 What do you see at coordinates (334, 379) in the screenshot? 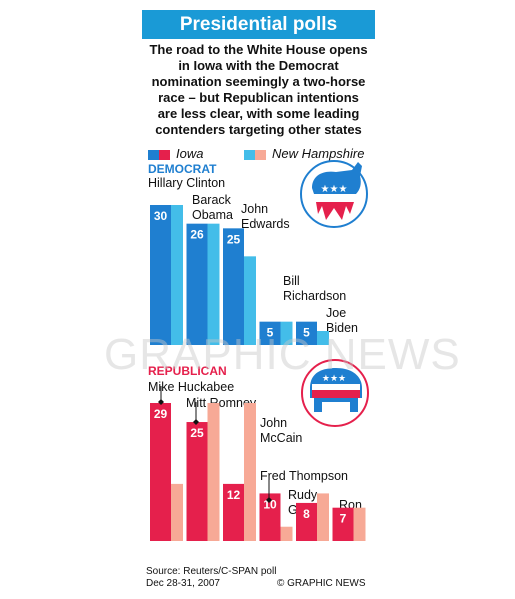
I see `elephant-stars: ★★★` at bounding box center [334, 379].